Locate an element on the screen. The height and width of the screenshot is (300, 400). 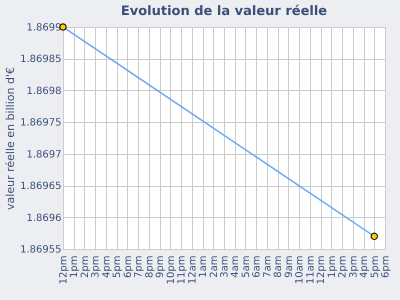
x-tick-label: 6am is located at coordinates (257, 267).